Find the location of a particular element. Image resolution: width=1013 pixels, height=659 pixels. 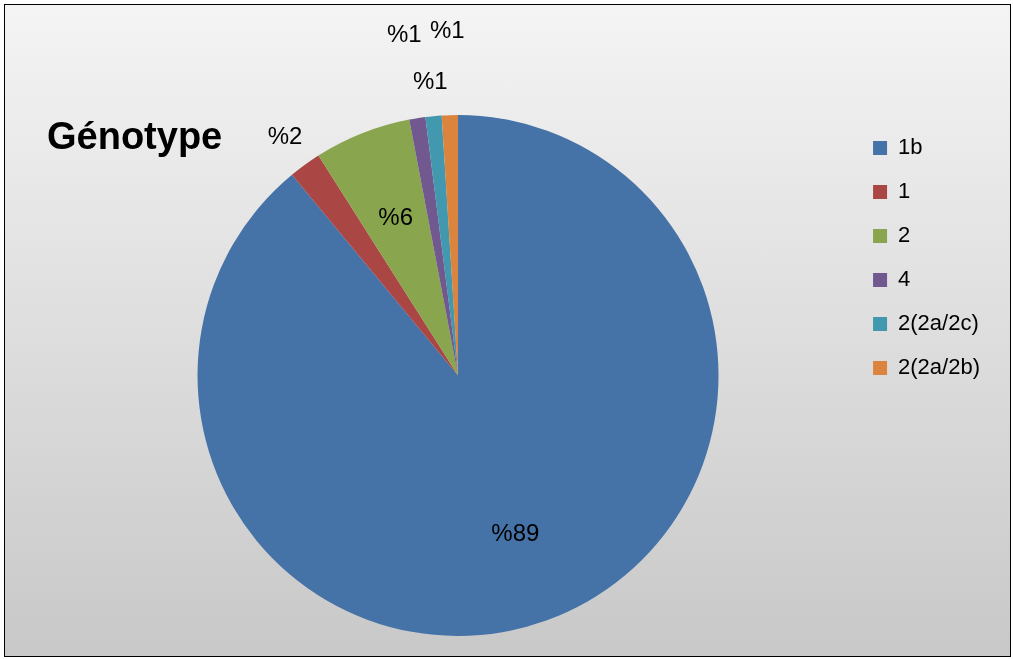

legend-label: 2(2a/2c) is located at coordinates (938, 323).